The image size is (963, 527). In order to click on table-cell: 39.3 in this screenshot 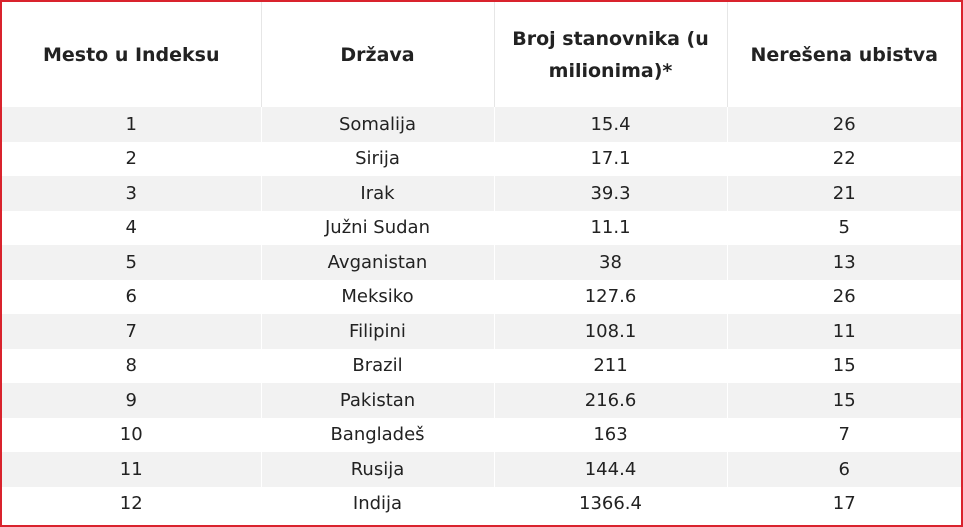, I will do `click(611, 193)`.